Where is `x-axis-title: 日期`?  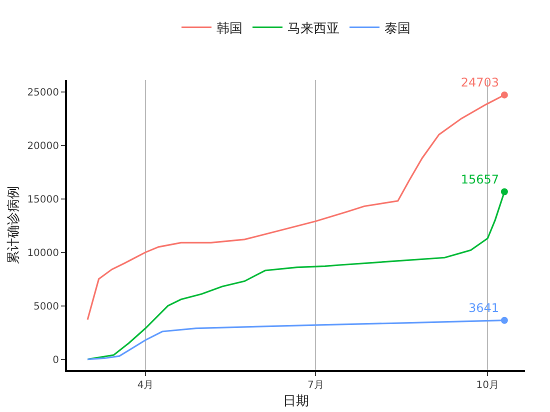 x-axis-title: 日期 is located at coordinates (296, 402).